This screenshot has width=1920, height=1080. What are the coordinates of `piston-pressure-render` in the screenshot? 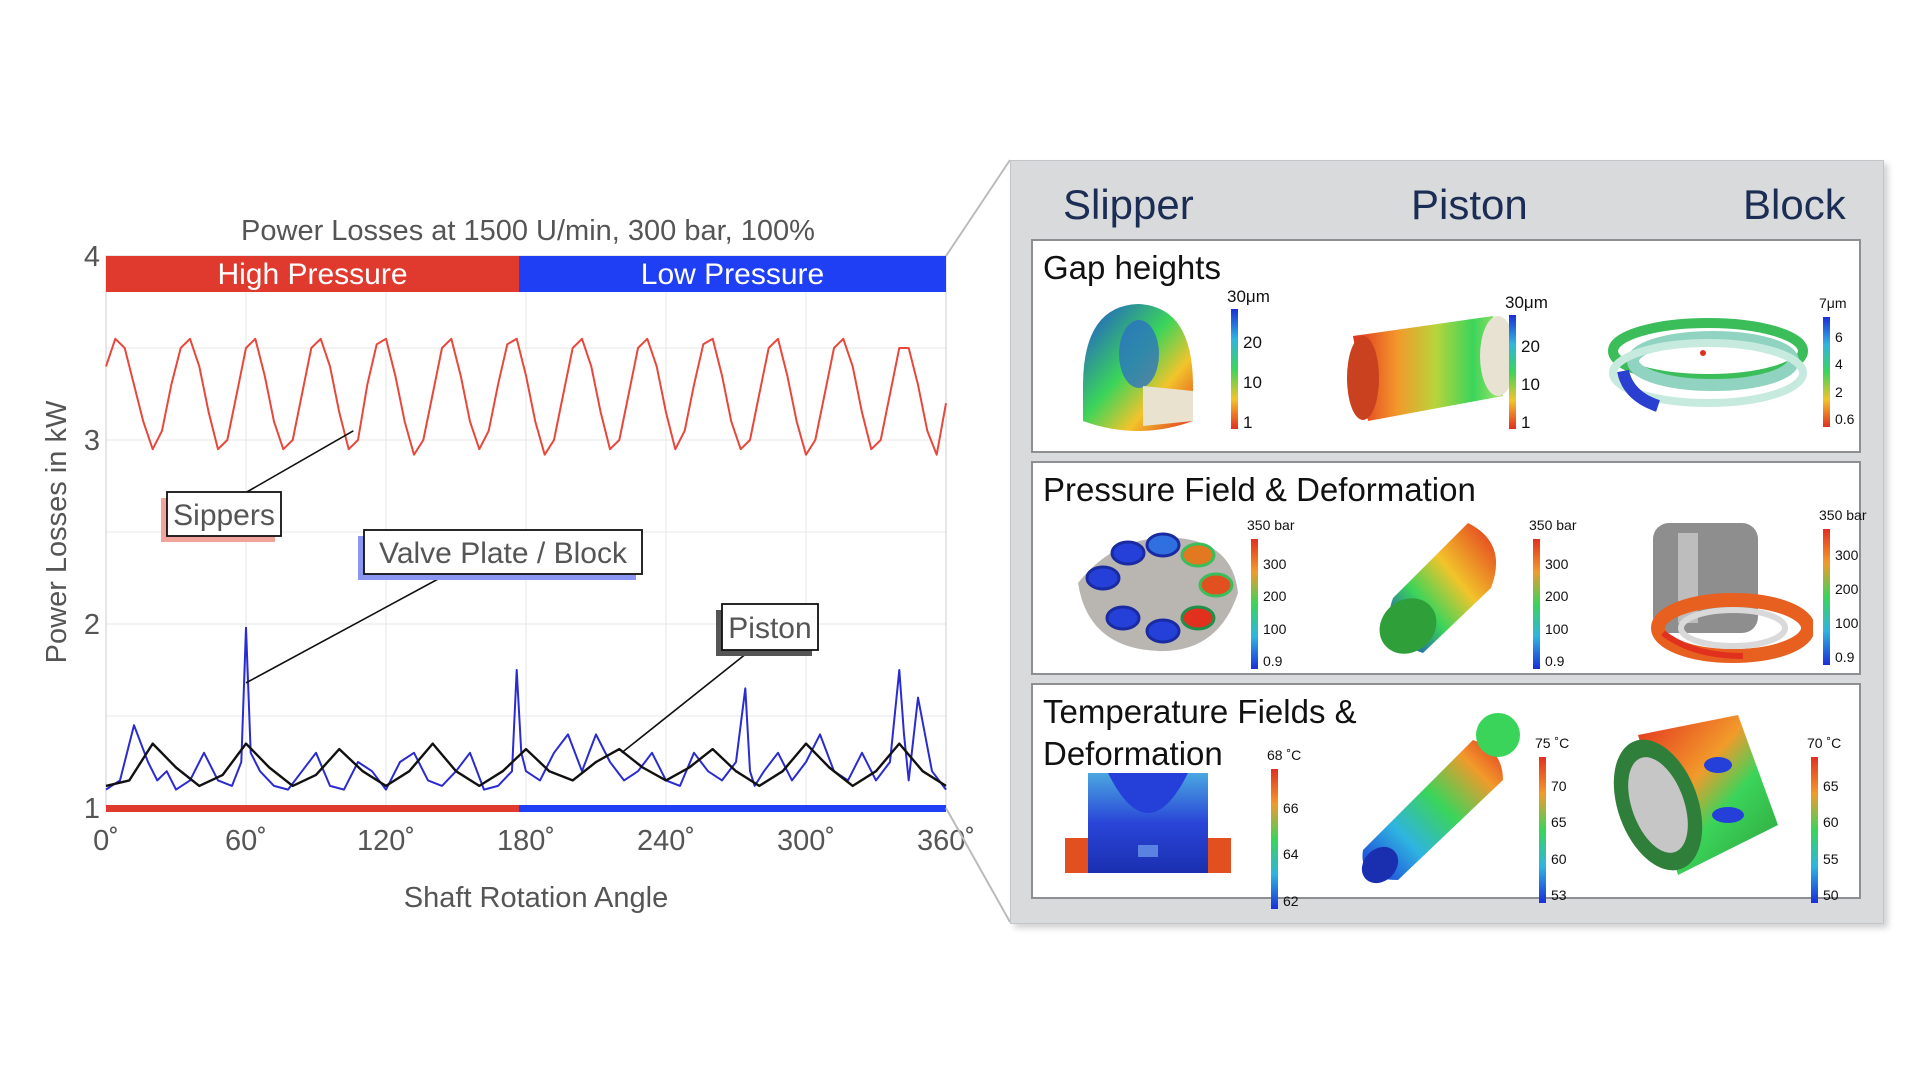 It's located at (1438, 588).